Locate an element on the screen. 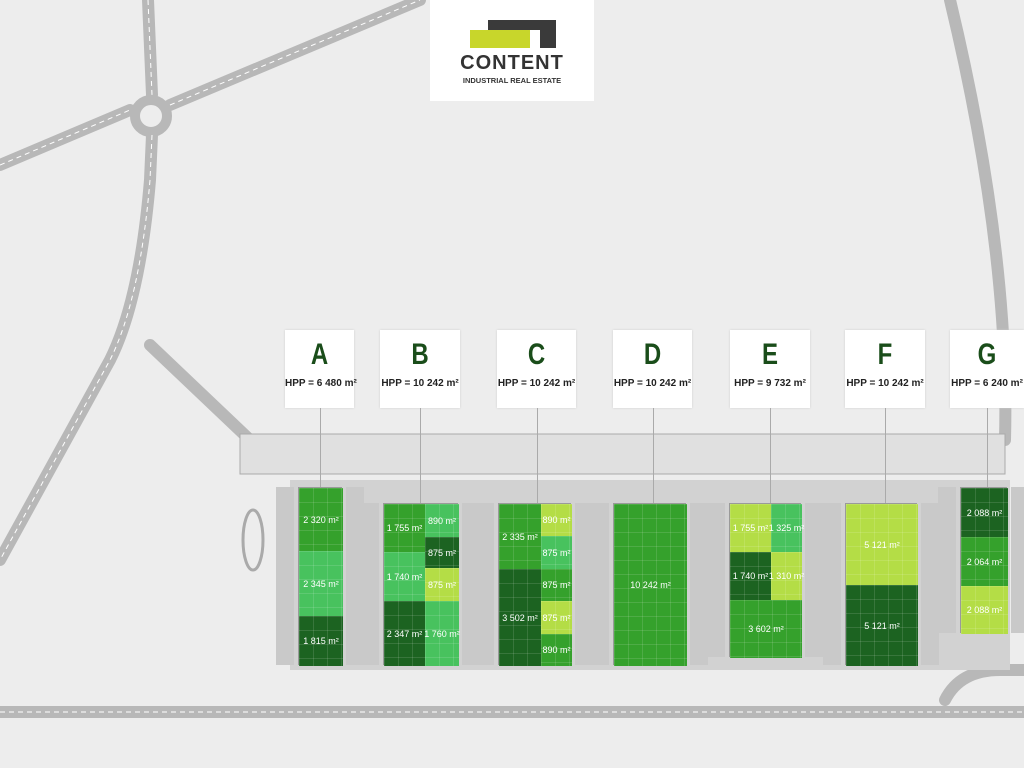  unit-d-1: 10 242 m² is located at coordinates (650, 585).